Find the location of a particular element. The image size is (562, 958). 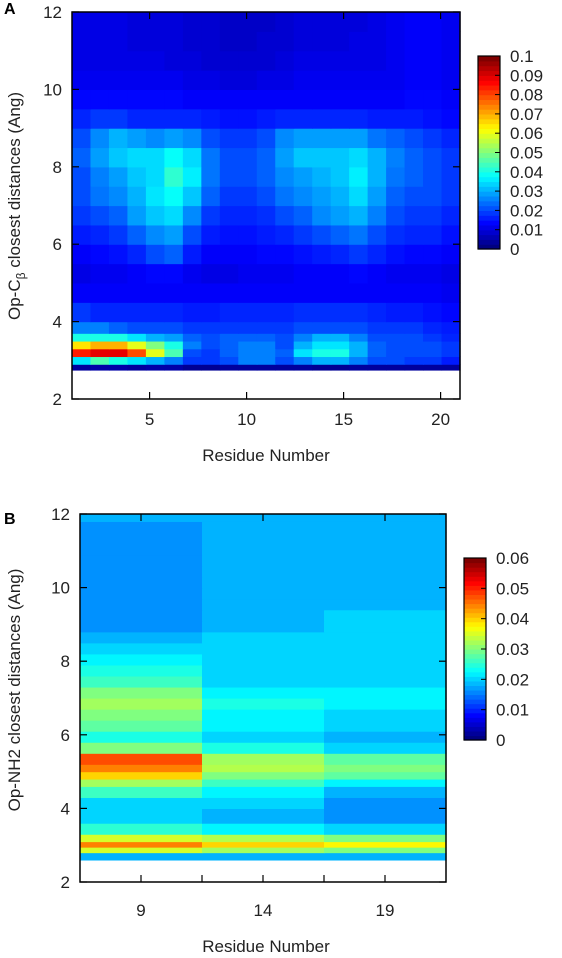

panel-b-label: B is located at coordinates (10, 519).